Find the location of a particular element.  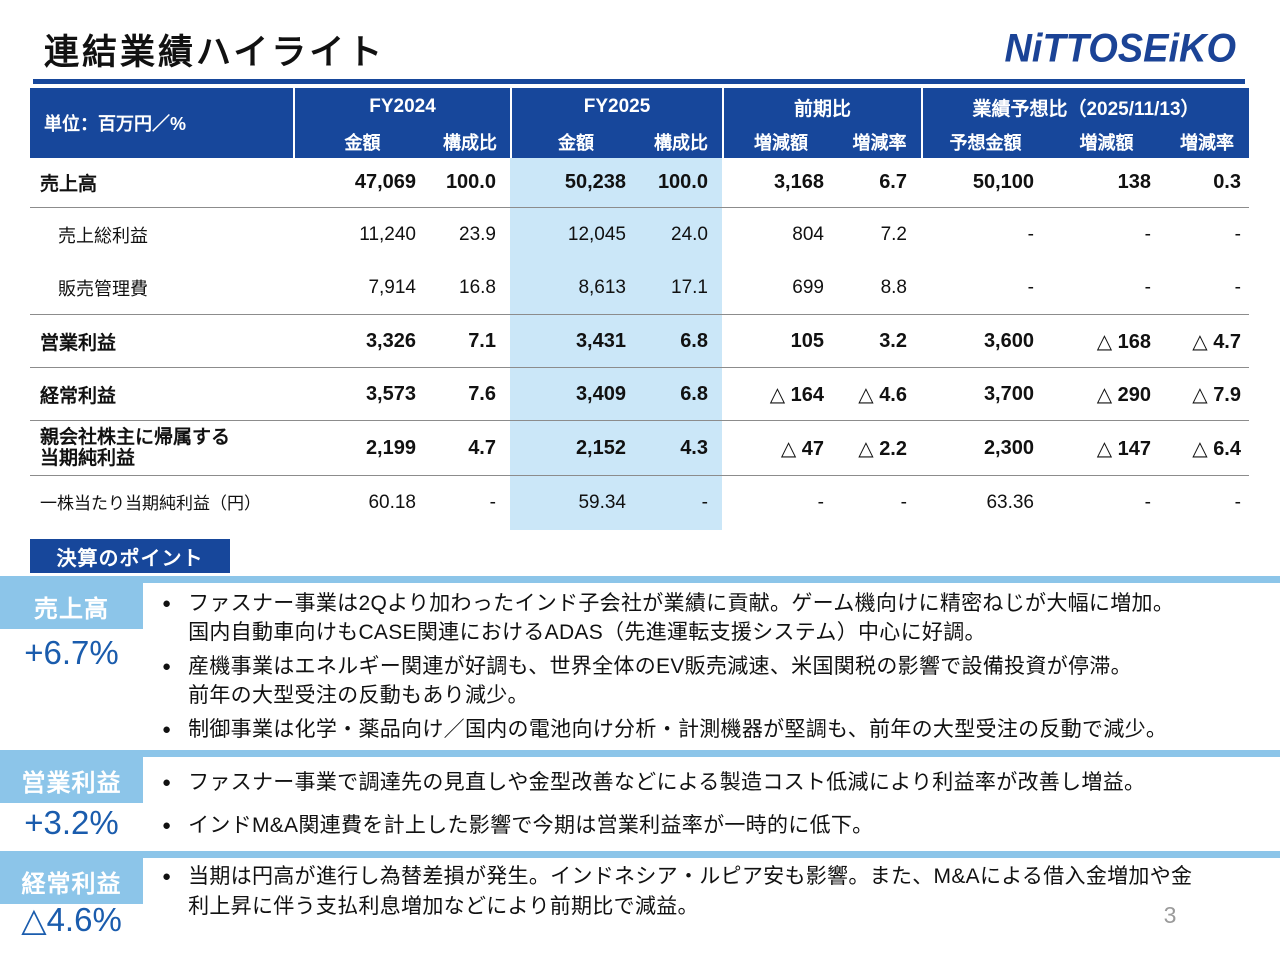

cell: 3,326 is located at coordinates (390, 340).